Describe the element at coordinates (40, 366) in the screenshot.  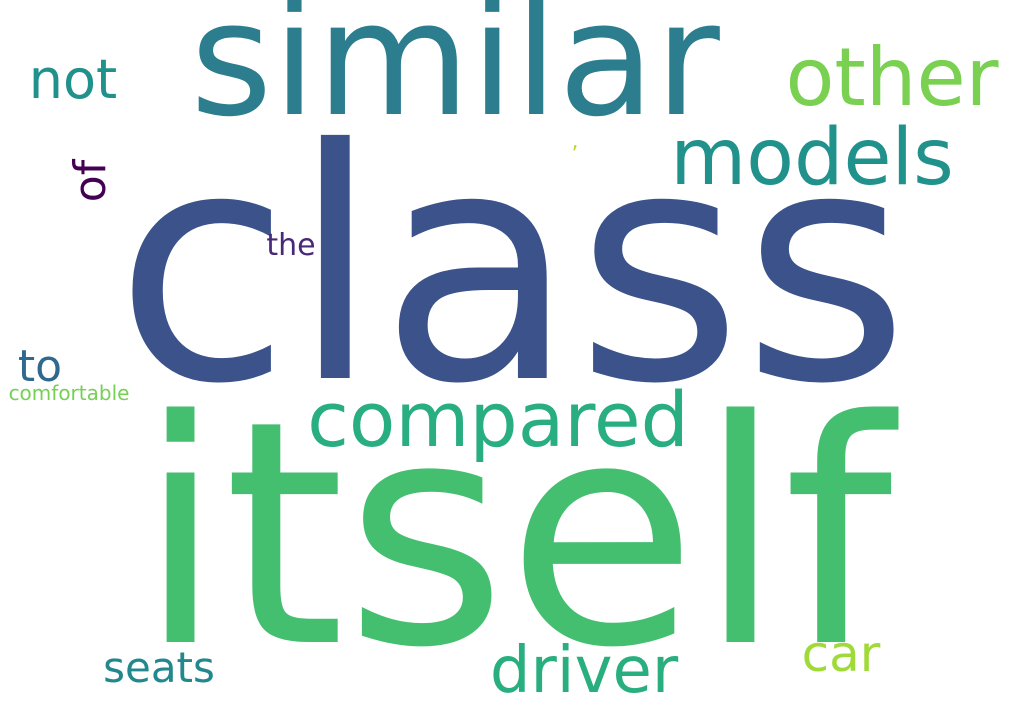
I see `word-to: to` at that location.